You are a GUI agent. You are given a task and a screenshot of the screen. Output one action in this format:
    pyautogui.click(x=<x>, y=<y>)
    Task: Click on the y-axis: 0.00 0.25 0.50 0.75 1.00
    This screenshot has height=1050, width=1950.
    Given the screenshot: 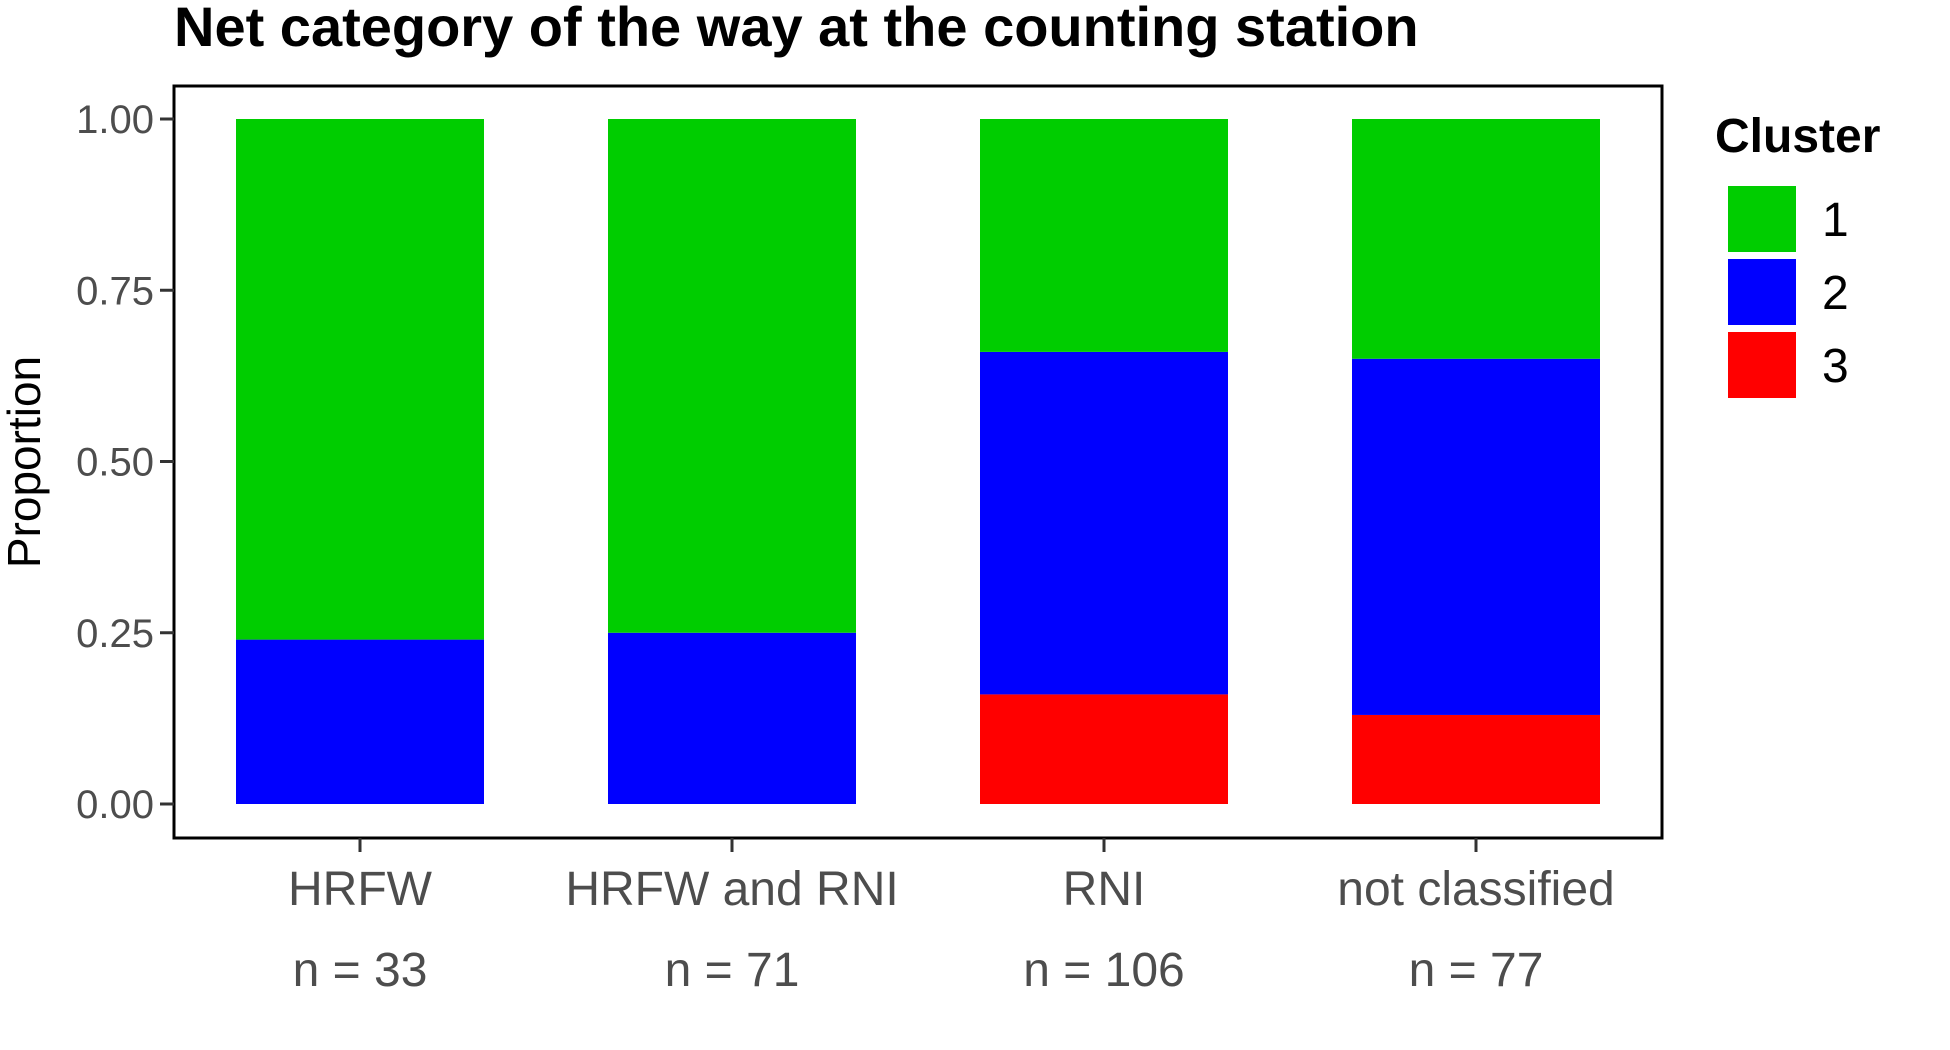 What is the action you would take?
    pyautogui.click(x=125, y=462)
    